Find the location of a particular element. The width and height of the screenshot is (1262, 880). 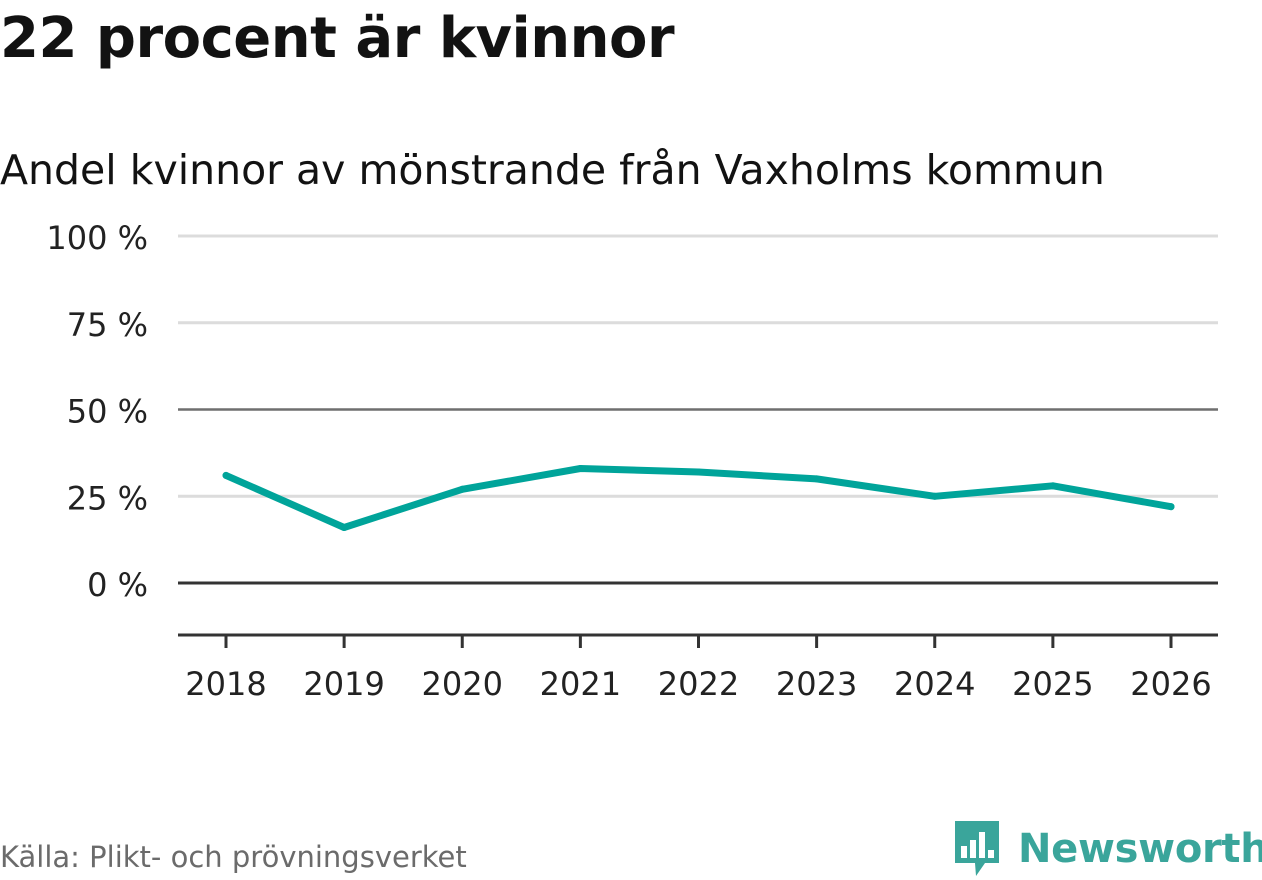

x-tick-label: 2019 is located at coordinates (343, 684).